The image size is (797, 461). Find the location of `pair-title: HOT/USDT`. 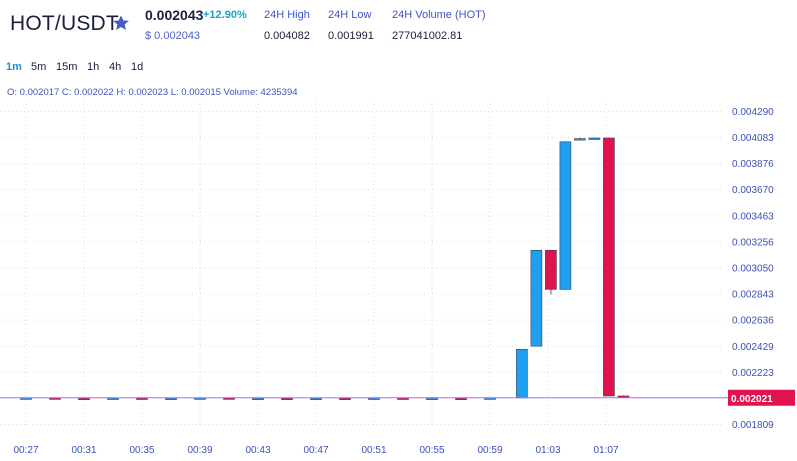

pair-title: HOT/USDT is located at coordinates (64, 23).